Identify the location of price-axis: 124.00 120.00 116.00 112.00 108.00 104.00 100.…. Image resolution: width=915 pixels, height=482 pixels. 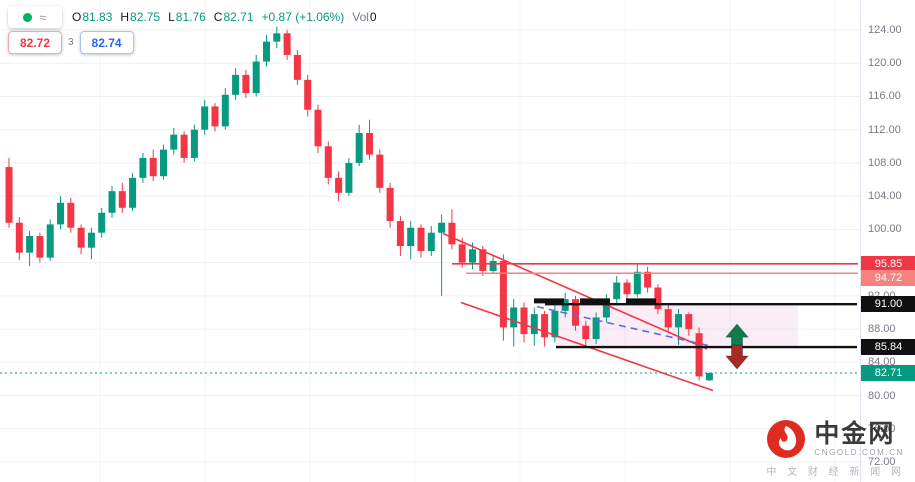
(887, 241).